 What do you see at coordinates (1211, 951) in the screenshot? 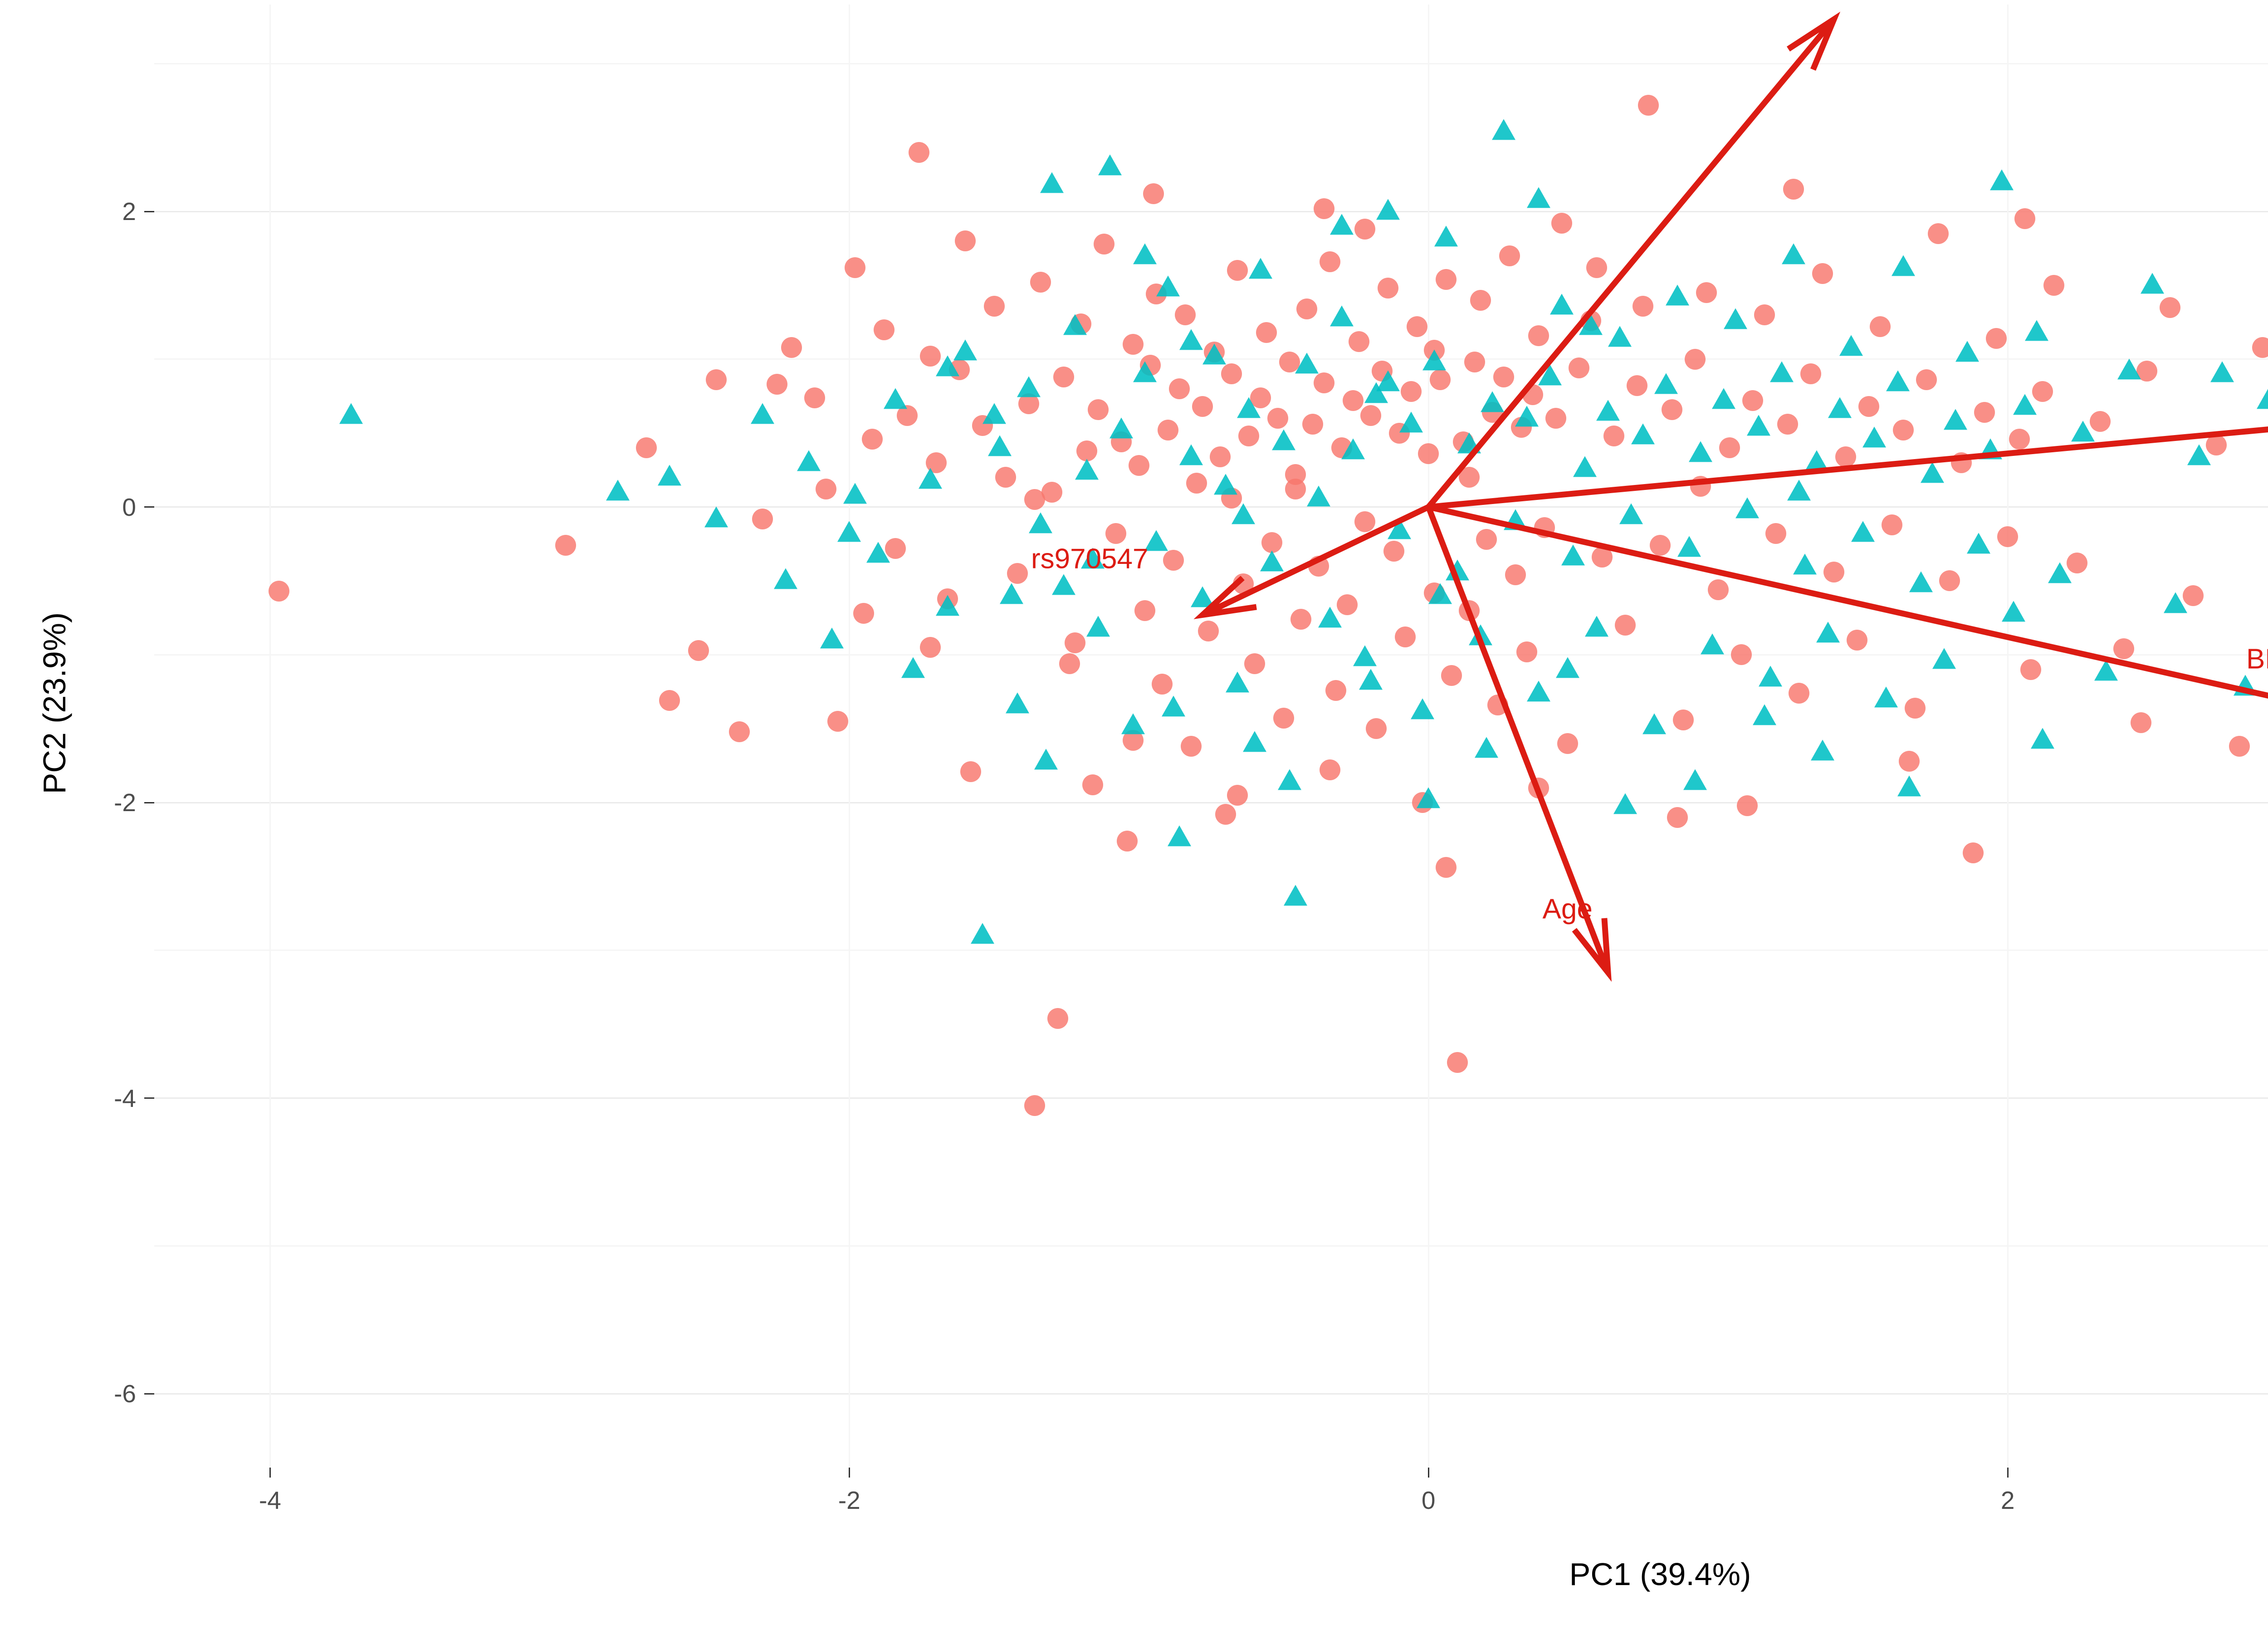
I see `gridline-y-minor` at bounding box center [1211, 951].